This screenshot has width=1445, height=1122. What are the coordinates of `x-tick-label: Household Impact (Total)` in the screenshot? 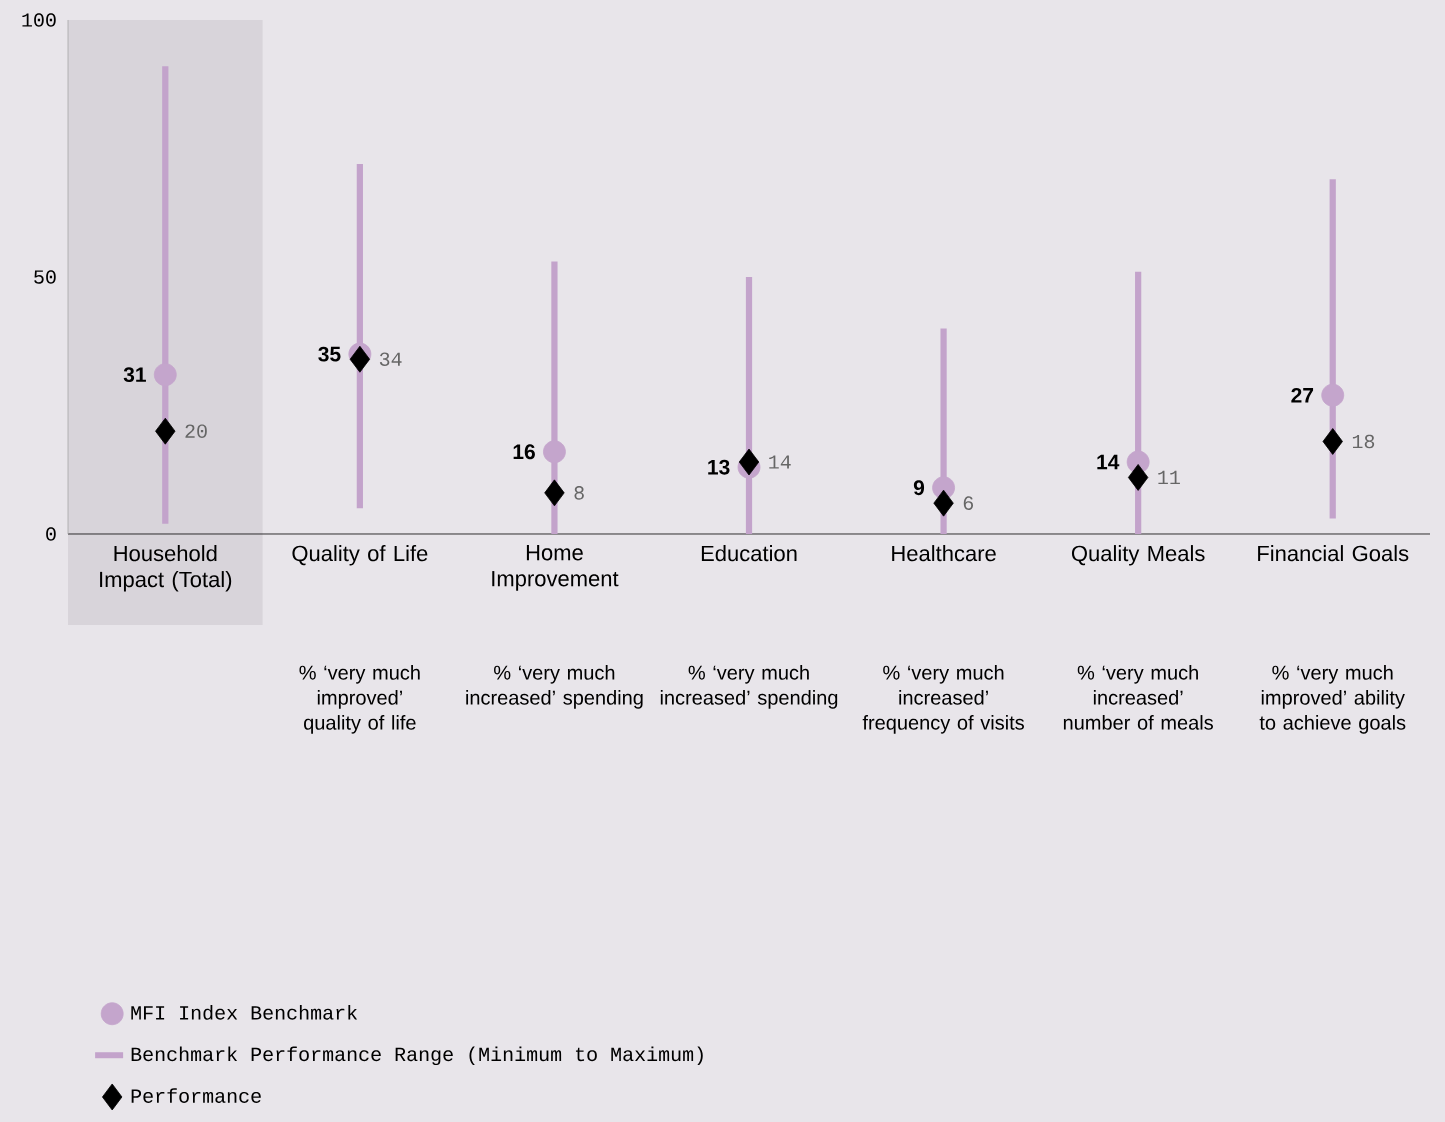 It's located at (166, 568).